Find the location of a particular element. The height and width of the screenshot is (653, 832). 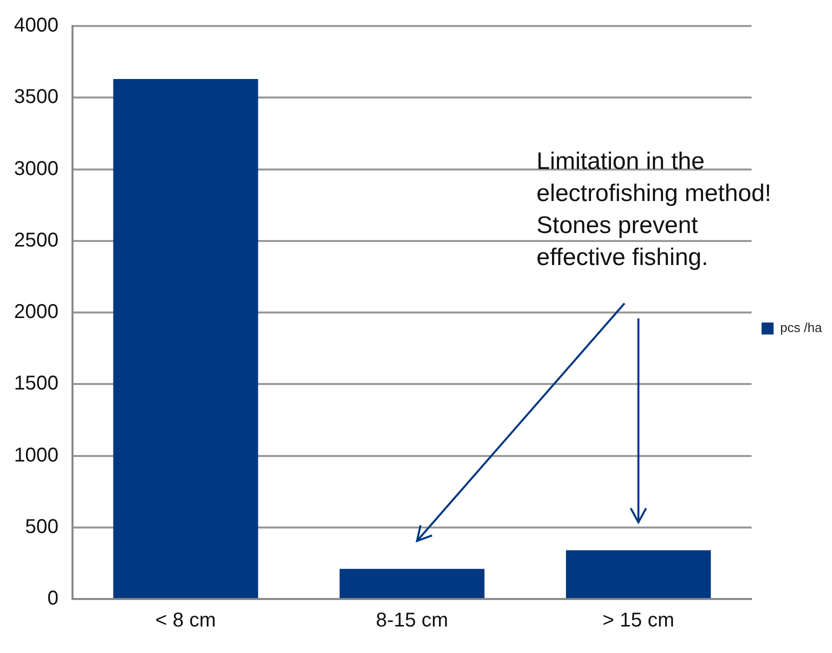

annotation: Limitation in the electrofishing method! Stones prevent effective fishing. is located at coordinates (654, 210).